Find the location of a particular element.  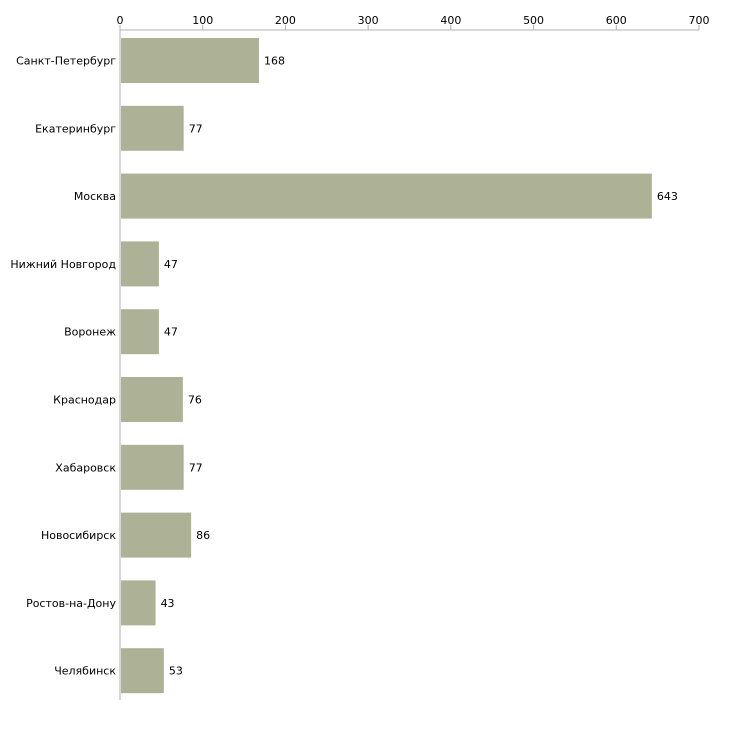

x-tick-label: 500 is located at coordinates (533, 20).